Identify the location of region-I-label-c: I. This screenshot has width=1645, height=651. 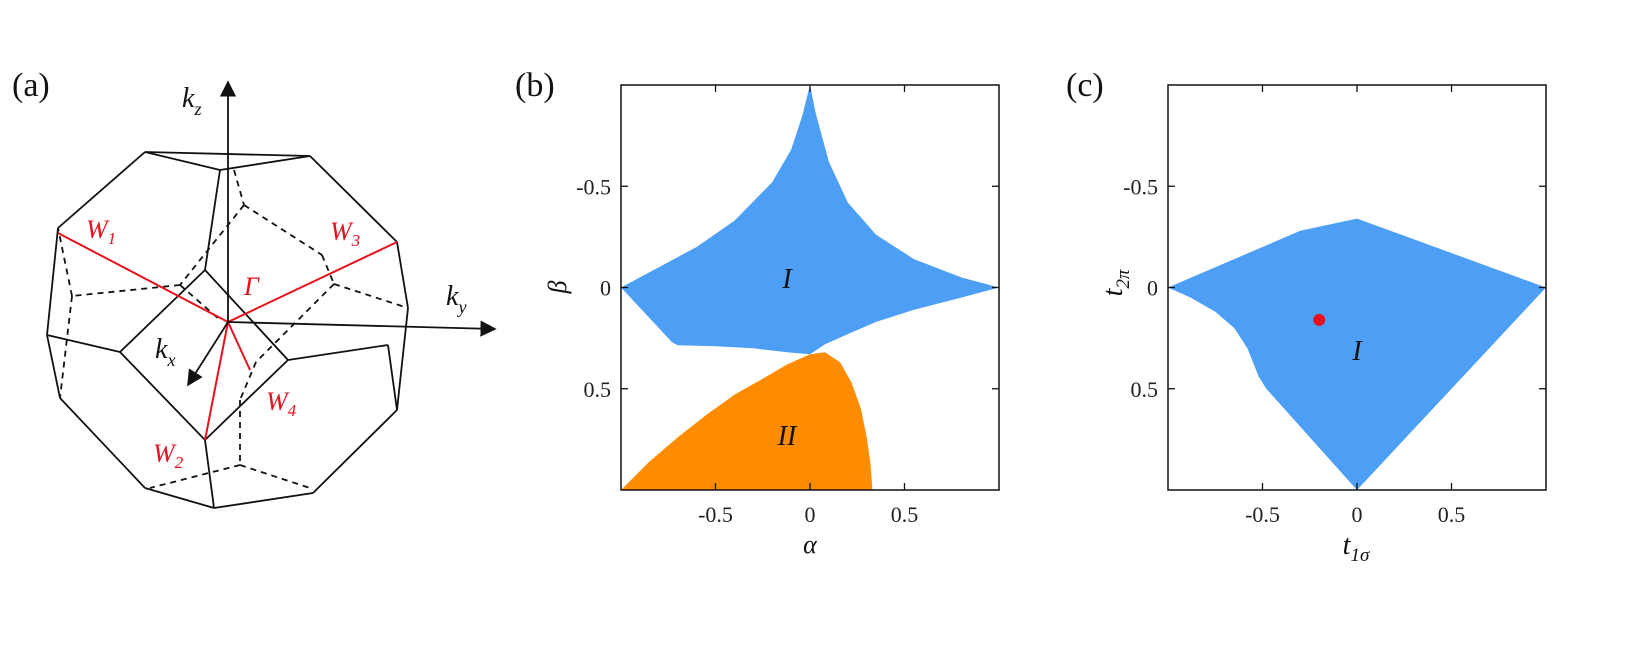
(1357, 351).